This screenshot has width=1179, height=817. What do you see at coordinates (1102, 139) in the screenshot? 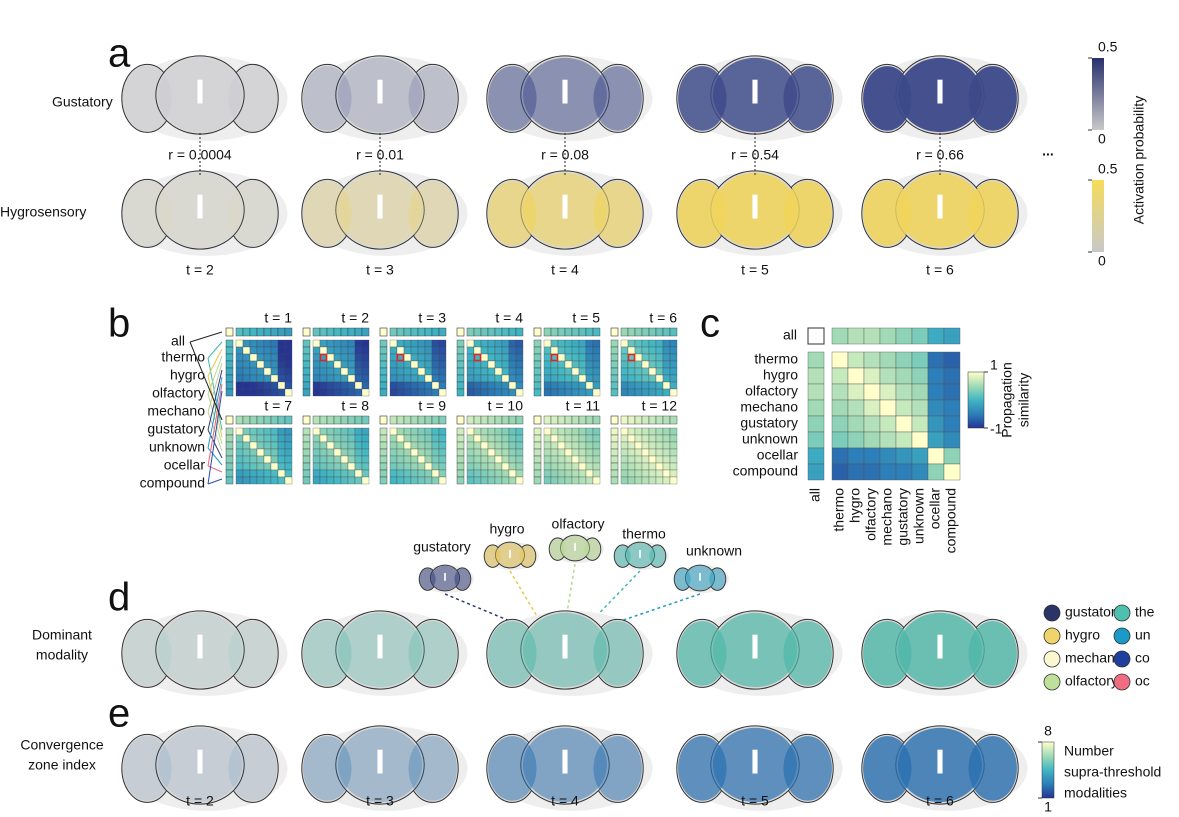
I see `tick-label: 0` at bounding box center [1102, 139].